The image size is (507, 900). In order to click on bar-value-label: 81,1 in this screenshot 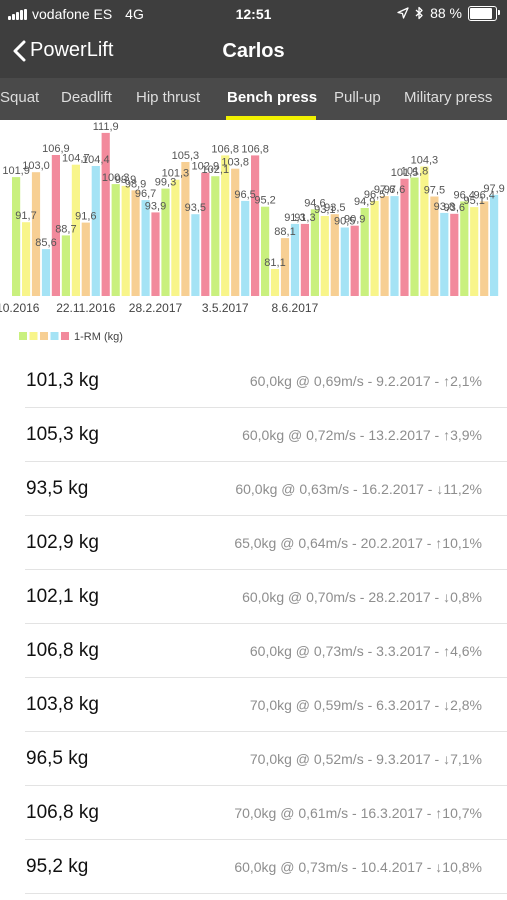, I will do `click(274, 263)`.